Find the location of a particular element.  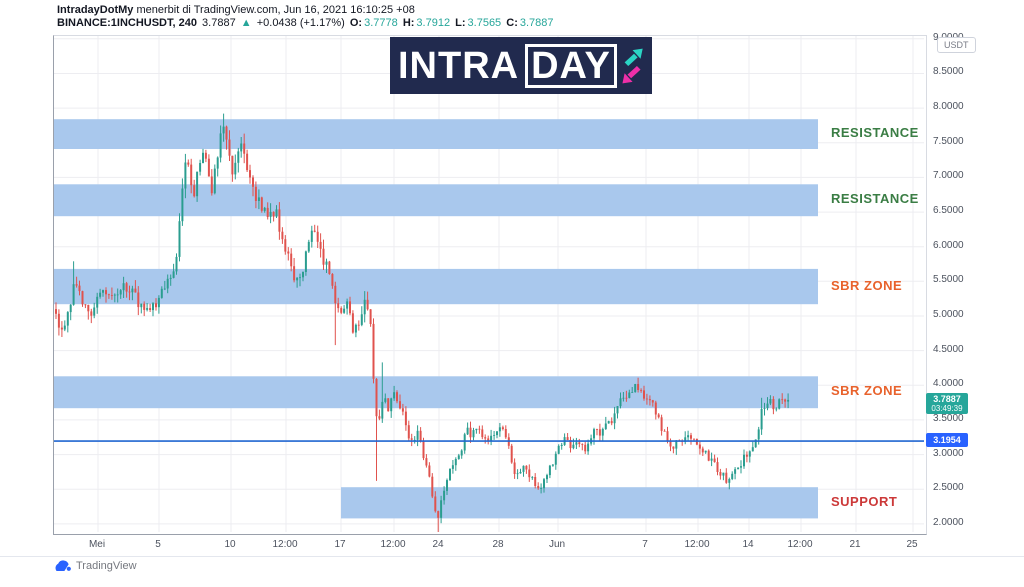

current-price-badge: 3.7887 03:49:39 is located at coordinates (947, 403).